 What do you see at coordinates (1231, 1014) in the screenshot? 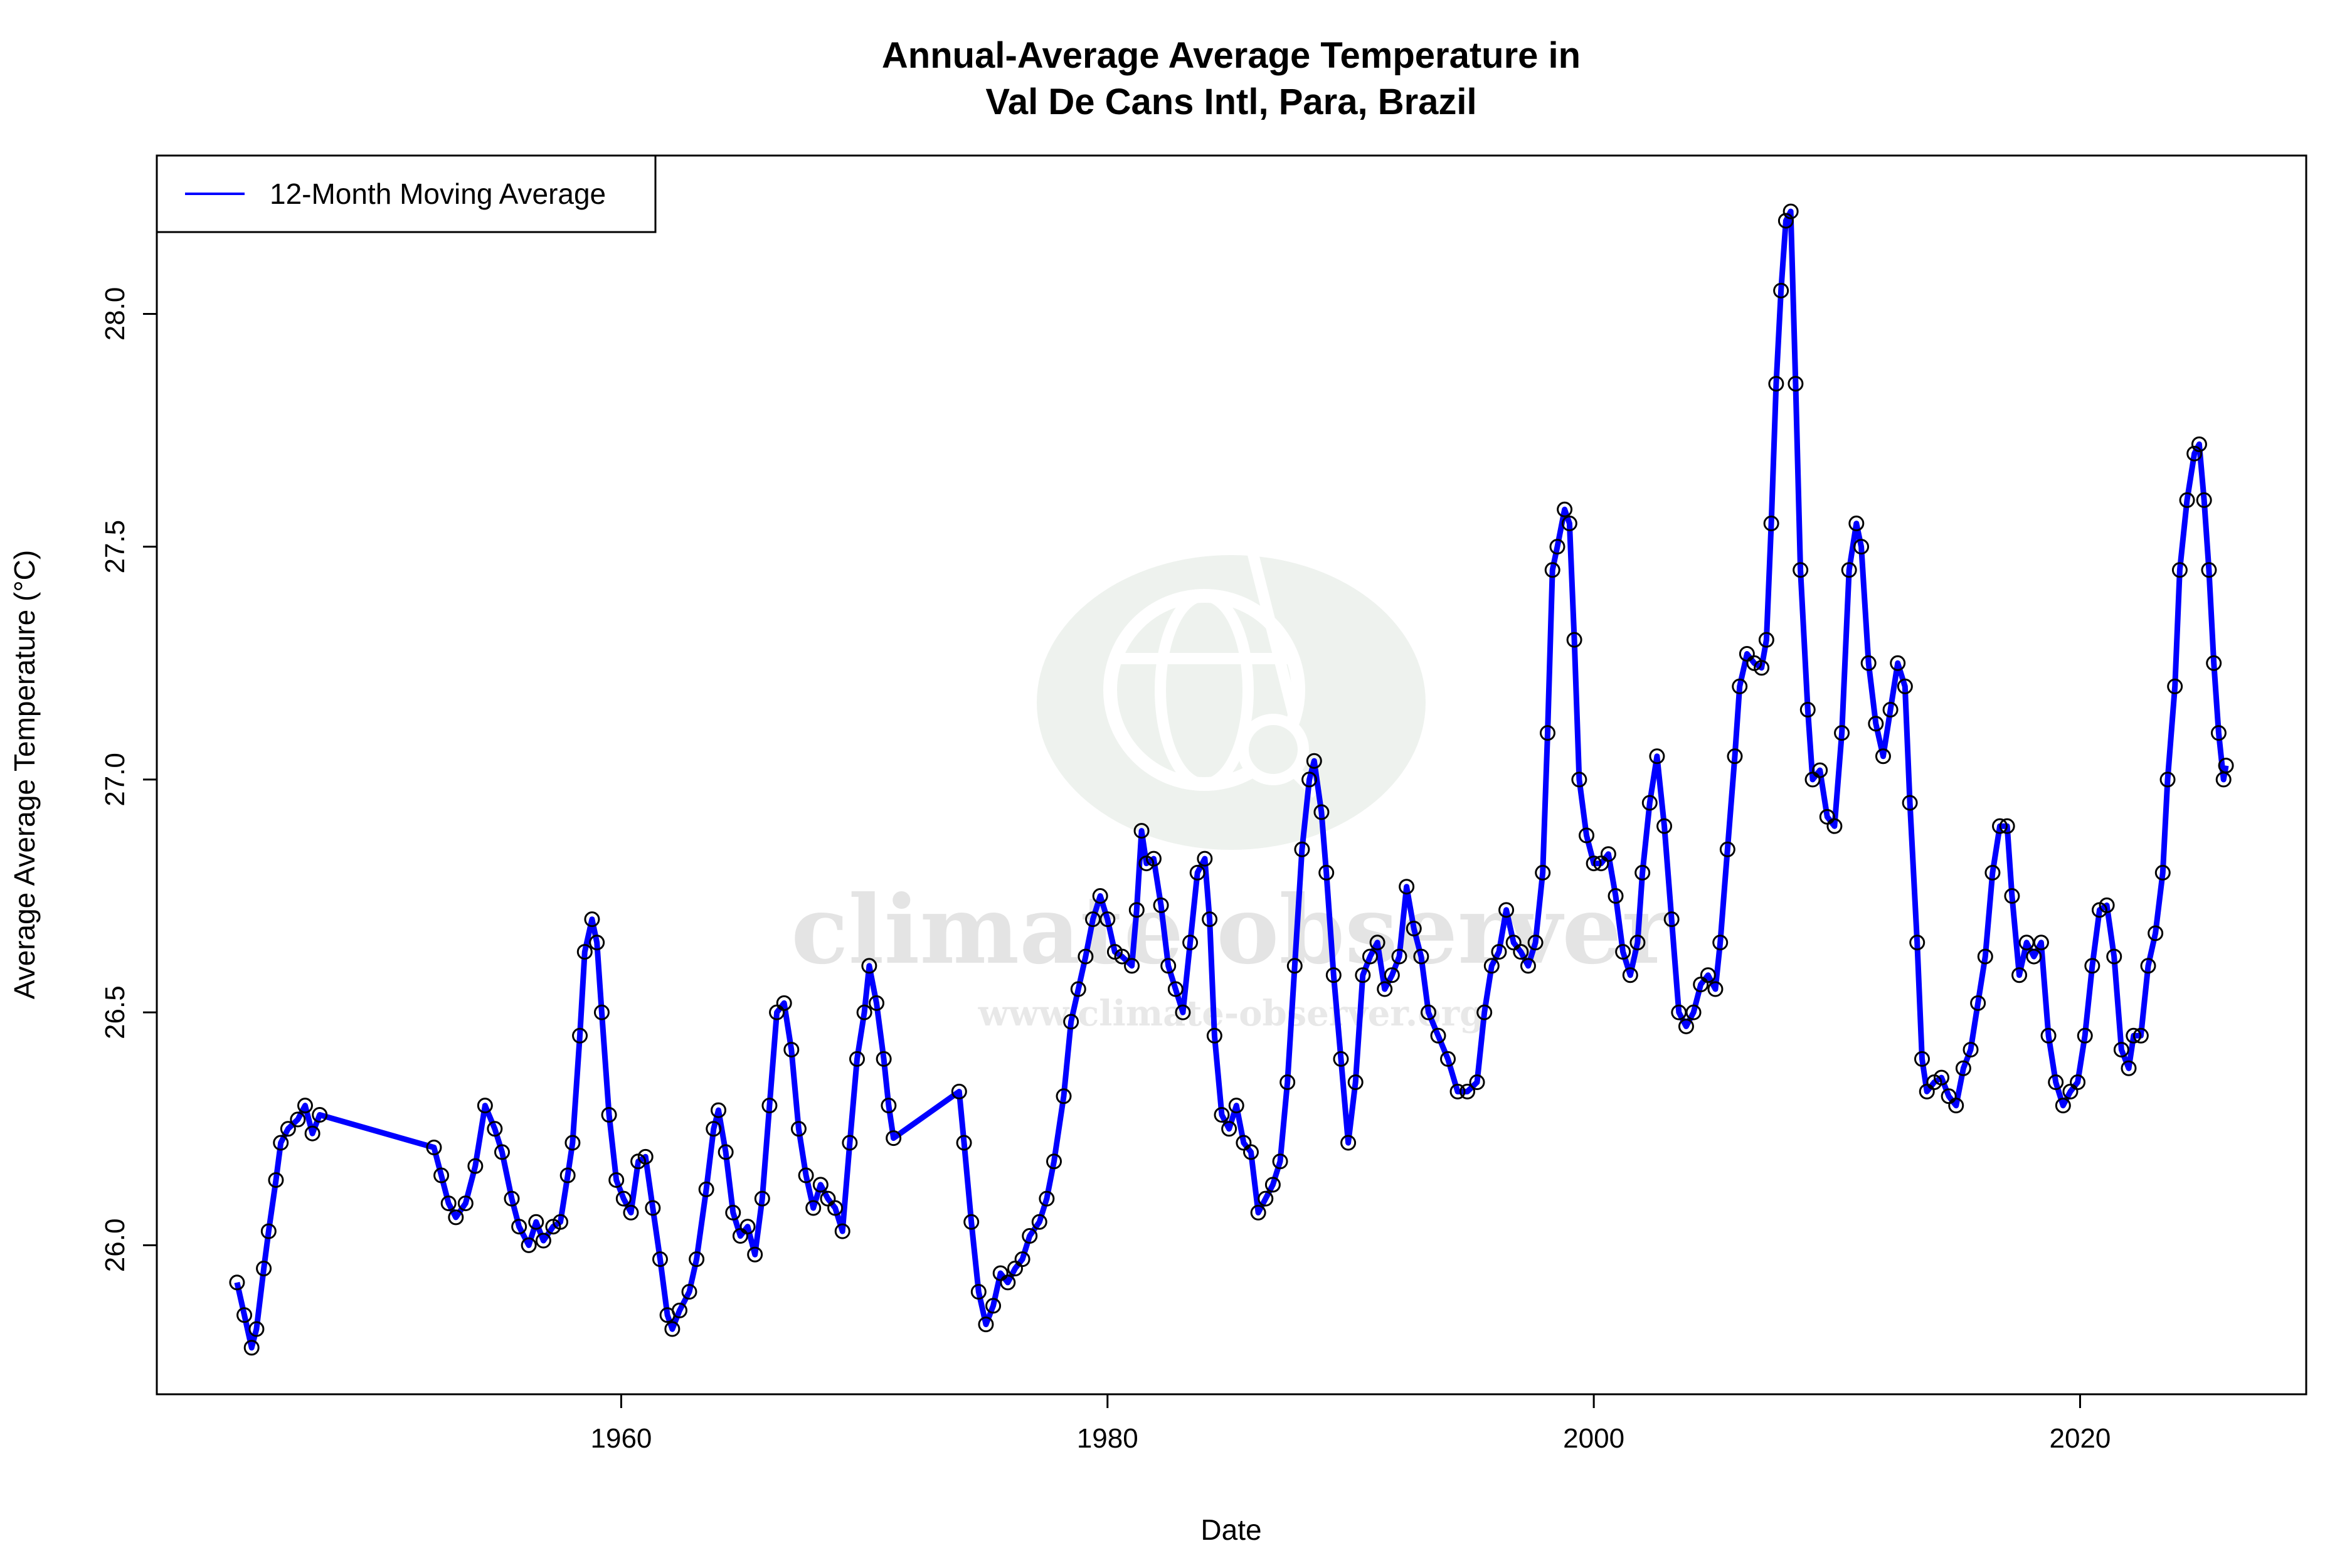
I see `svg-text: www.climate-observer.org` at bounding box center [1231, 1014].